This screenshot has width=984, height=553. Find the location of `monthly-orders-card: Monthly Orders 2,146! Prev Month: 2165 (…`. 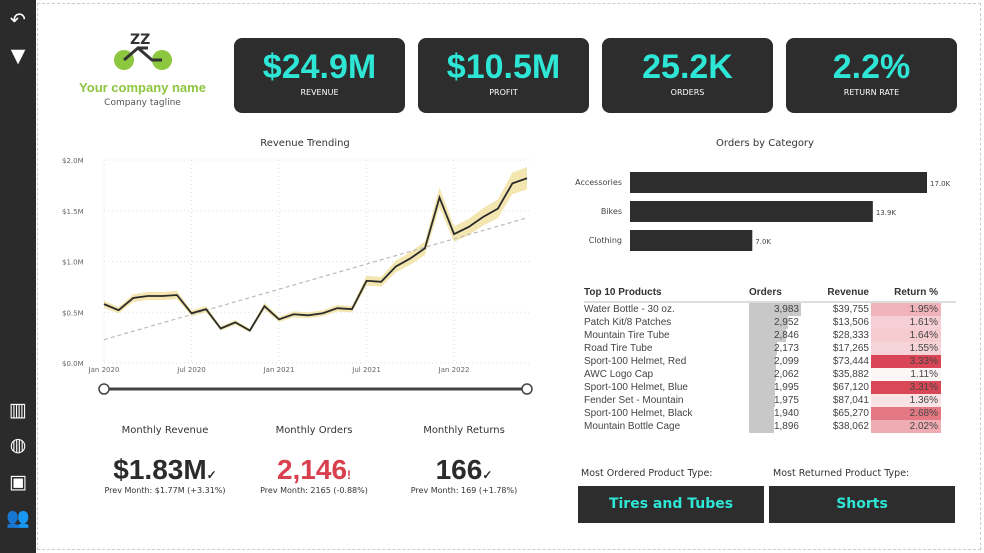

monthly-orders-card: Monthly Orders 2,146! Prev Month: 2165 (… is located at coordinates (314, 460).